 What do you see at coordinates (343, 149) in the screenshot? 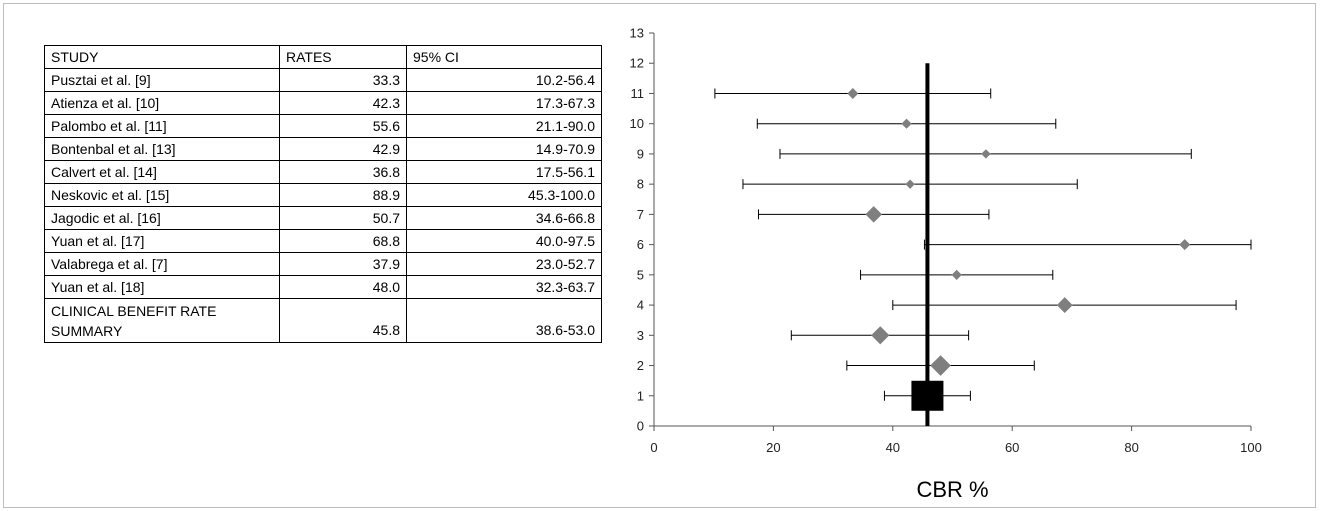
I see `study-rate: 42.9` at bounding box center [343, 149].